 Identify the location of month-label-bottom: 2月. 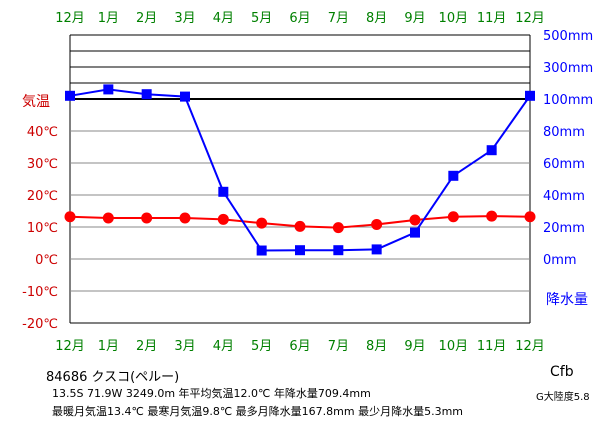
(146, 346).